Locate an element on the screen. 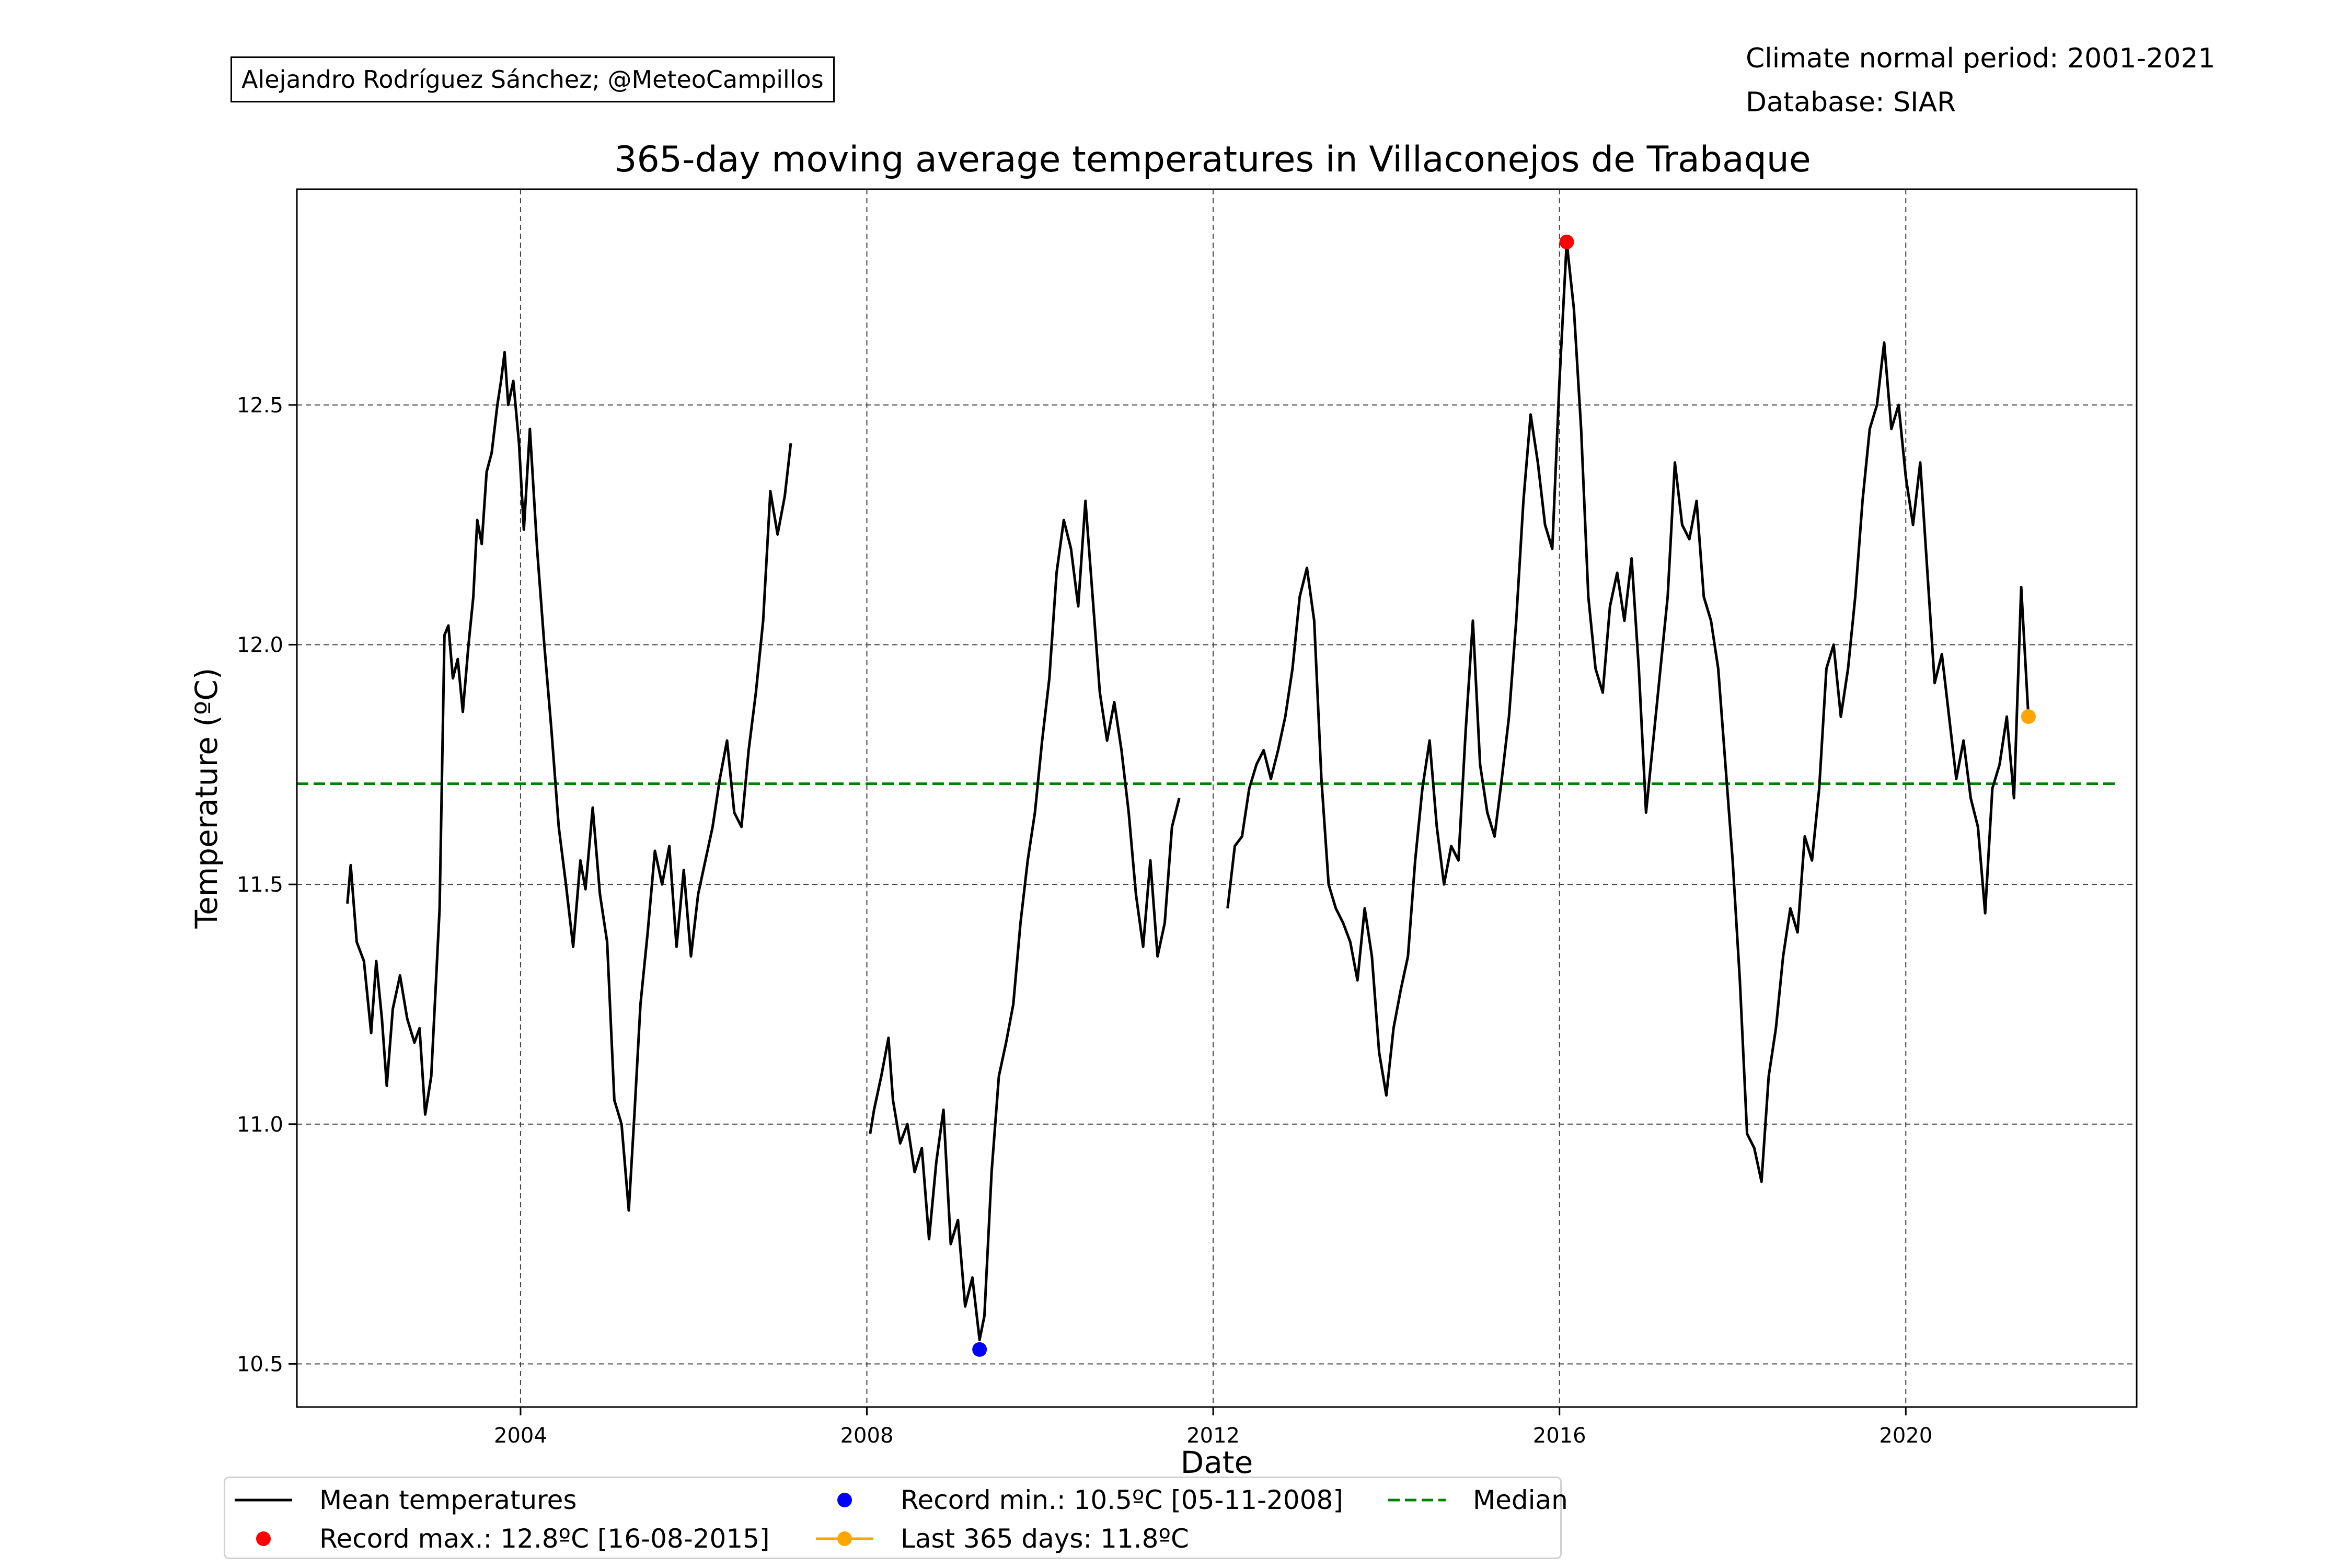 Image resolution: width=2352 pixels, height=1568 pixels. last-365-days-marker is located at coordinates (2028, 716).